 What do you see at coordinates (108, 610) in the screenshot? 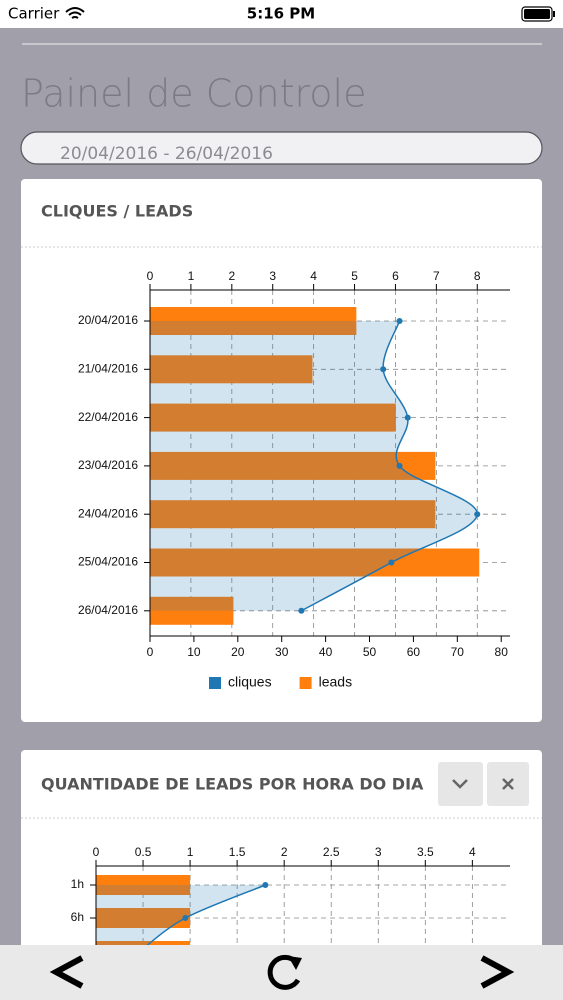
I see `y-tick-label: 26/04/2016` at bounding box center [108, 610].